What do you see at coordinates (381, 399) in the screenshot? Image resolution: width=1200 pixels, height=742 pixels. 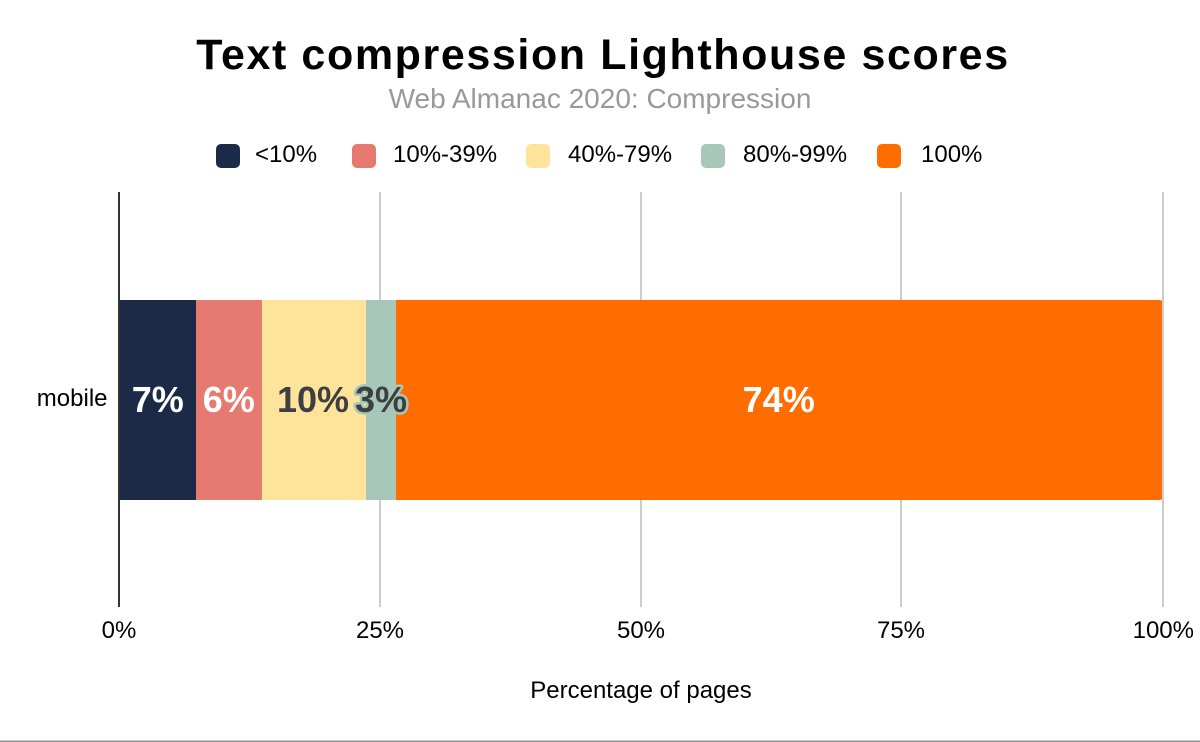 I see `svg-text: 3%` at bounding box center [381, 399].